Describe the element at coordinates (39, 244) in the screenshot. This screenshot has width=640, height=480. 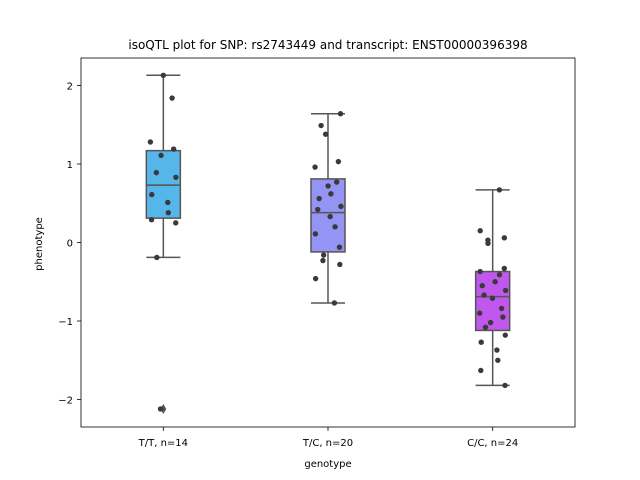
I see `y-axis-label: phenotype` at that location.